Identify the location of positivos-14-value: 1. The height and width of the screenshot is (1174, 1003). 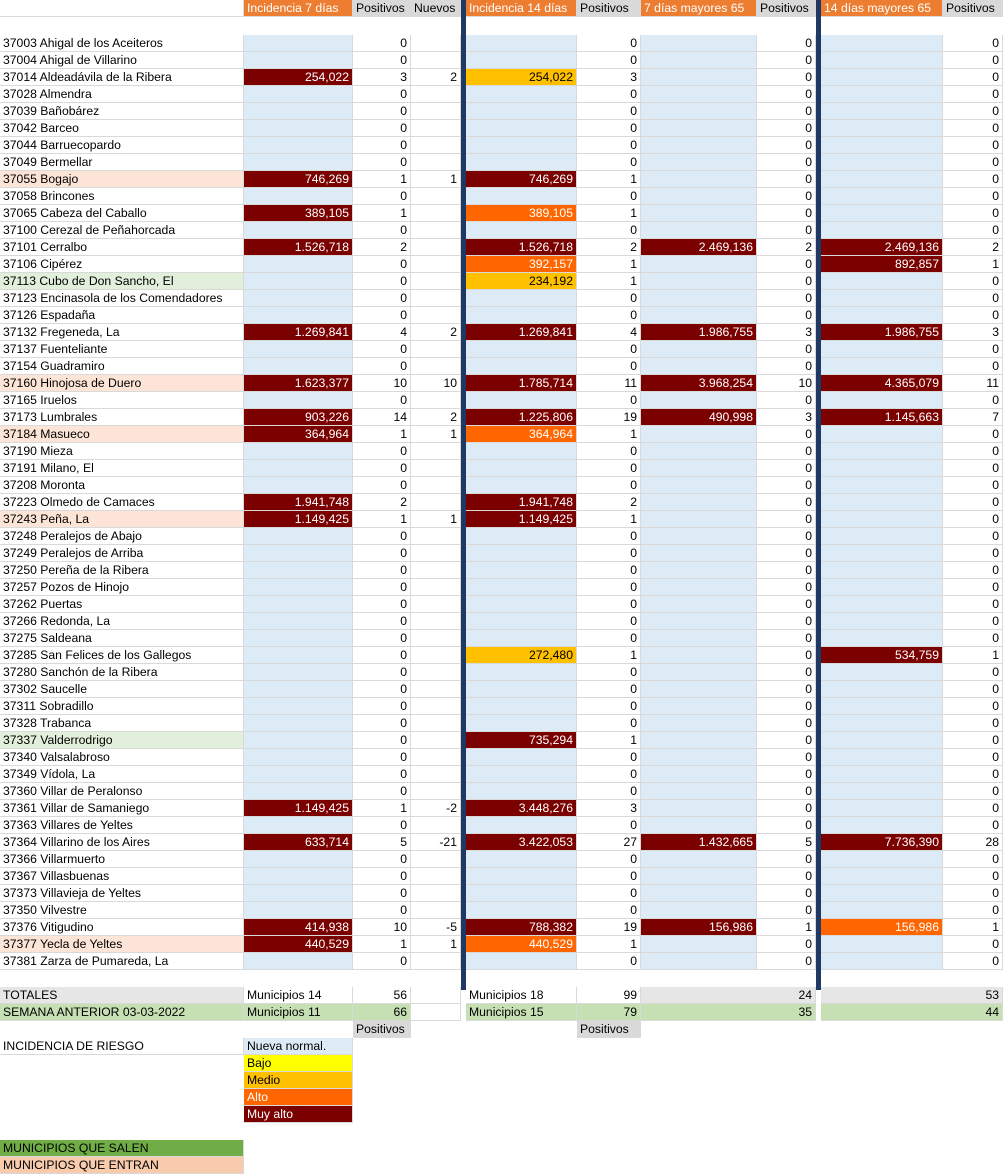
(609, 213).